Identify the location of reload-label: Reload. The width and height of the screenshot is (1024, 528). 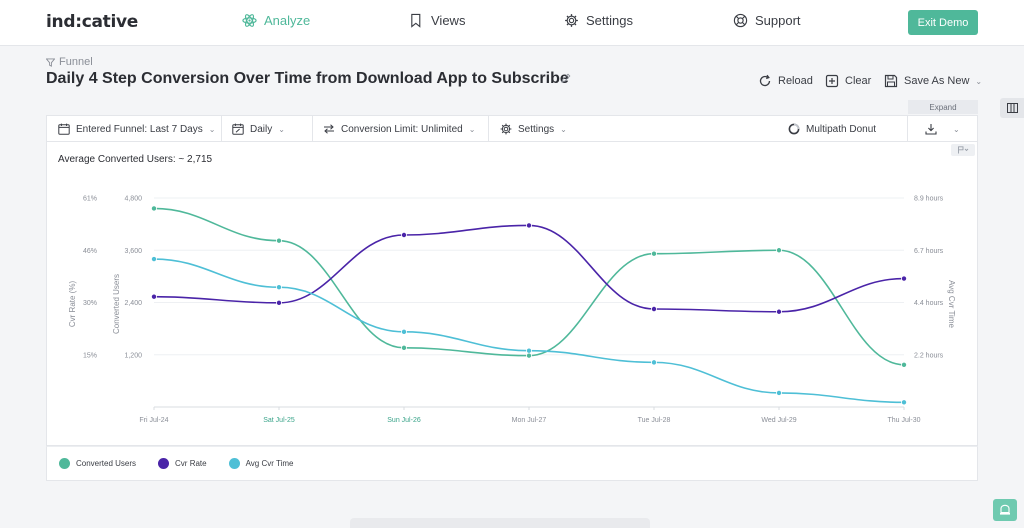
(795, 81).